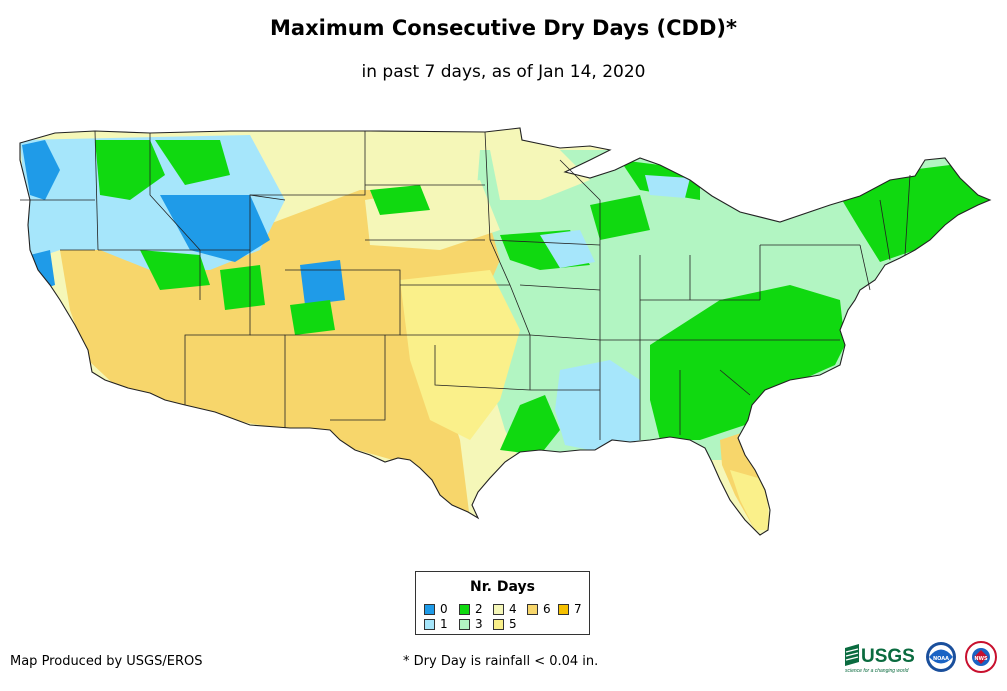 The height and width of the screenshot is (691, 1007). I want to click on legend-label: 1, so click(444, 624).